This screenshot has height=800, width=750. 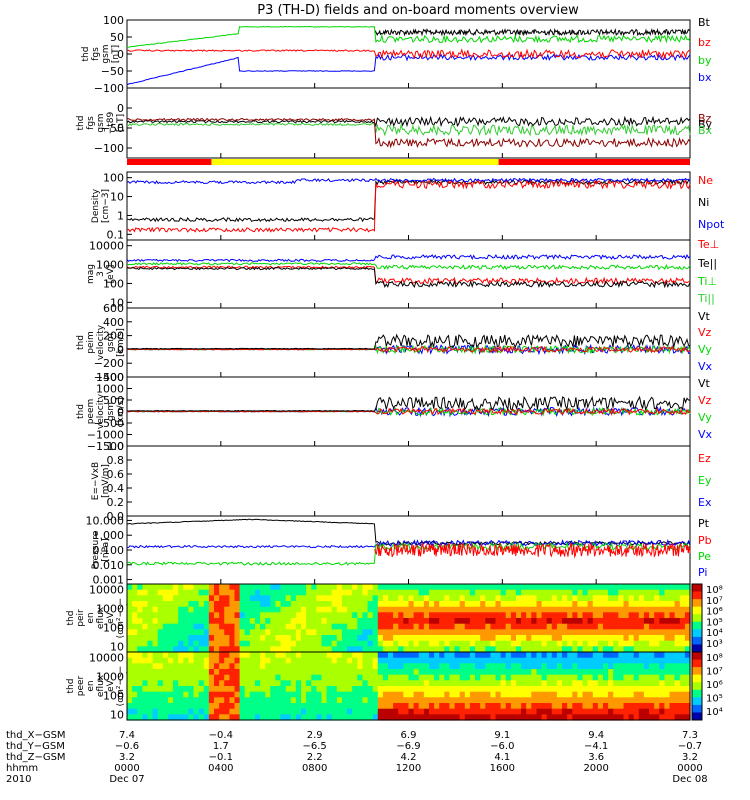 I want to click on y-tick-label: −1500, so click(x=105, y=446).